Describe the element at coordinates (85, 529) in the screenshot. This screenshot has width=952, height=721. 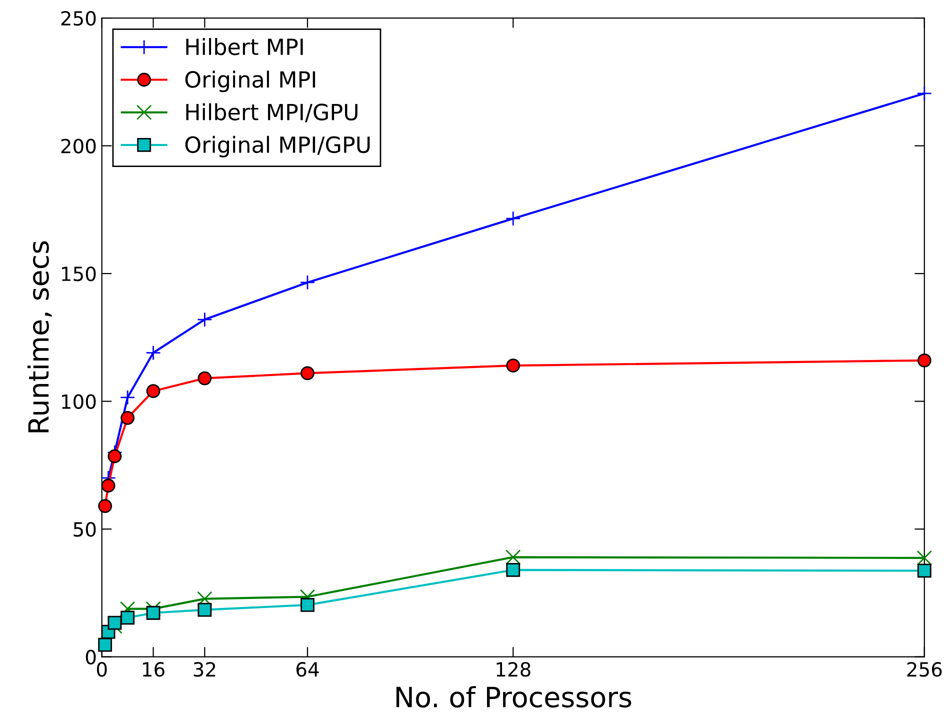
I see `y-tick-label: 50` at that location.